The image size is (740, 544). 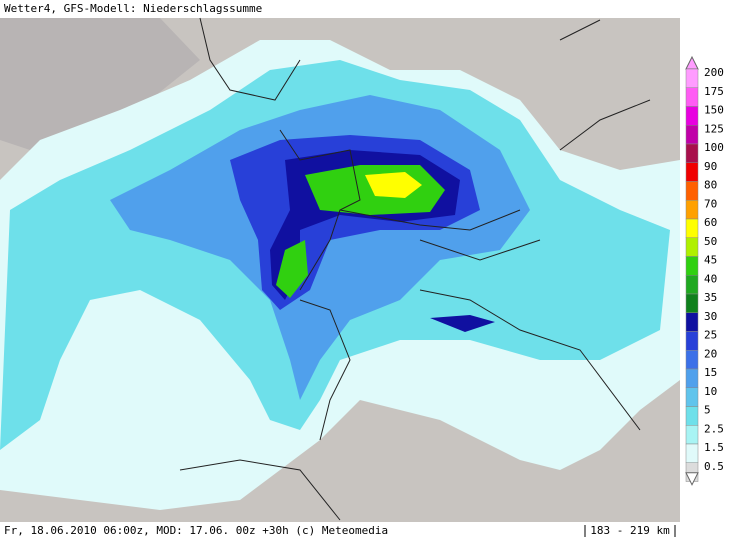 I want to click on legend-label: 5, so click(x=707, y=410).